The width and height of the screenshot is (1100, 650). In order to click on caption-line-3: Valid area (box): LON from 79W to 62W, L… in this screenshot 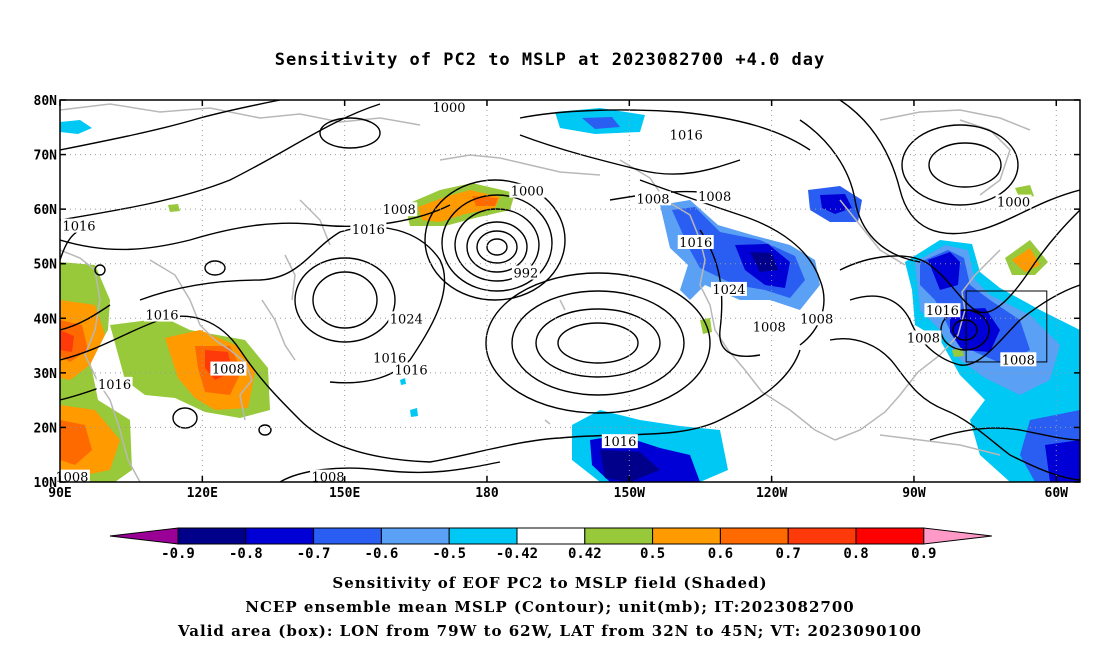, I will do `click(550, 631)`.